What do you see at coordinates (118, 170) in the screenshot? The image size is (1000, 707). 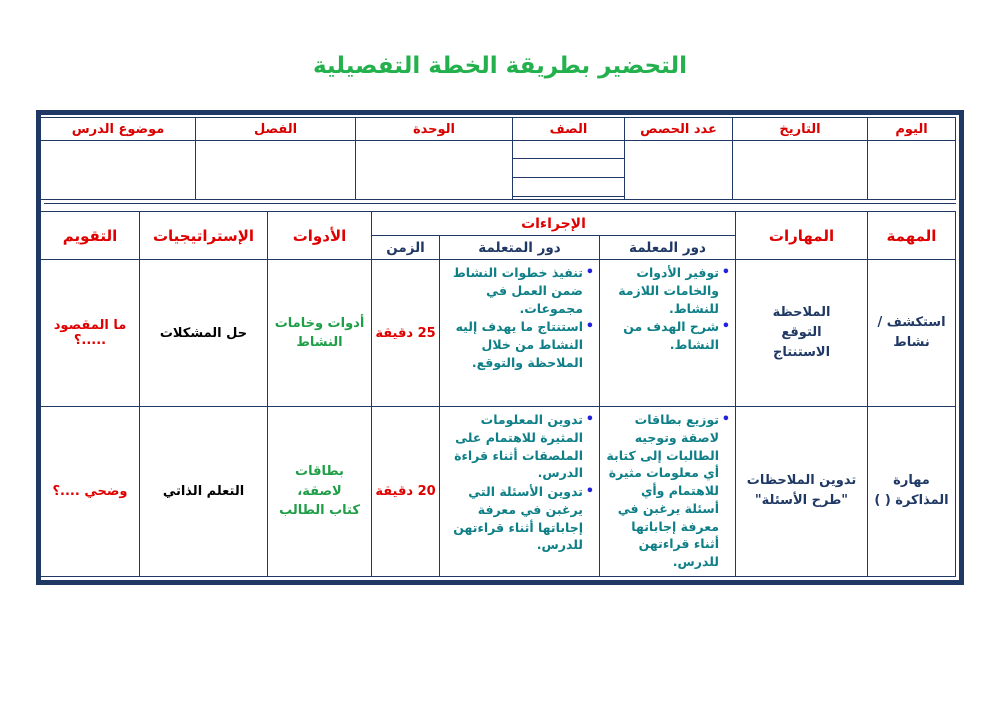 I see `info-value-topic` at bounding box center [118, 170].